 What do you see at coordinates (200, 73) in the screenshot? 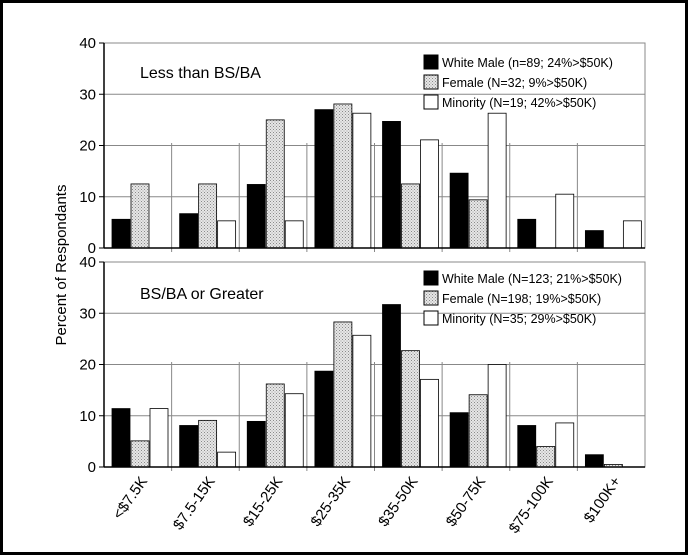
I see `panel-title: Less than BS/BA` at bounding box center [200, 73].